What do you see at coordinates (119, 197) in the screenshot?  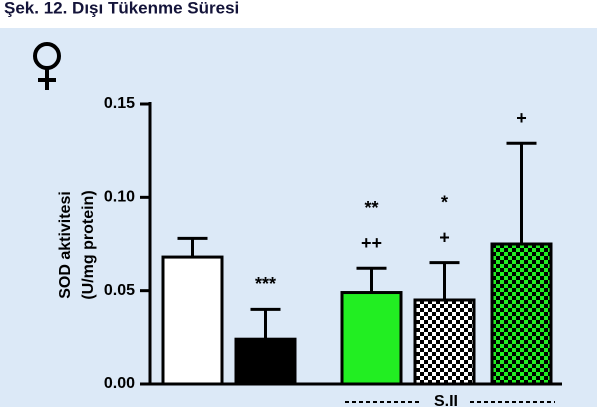 I see `y-tick-label: 0.10` at bounding box center [119, 197].